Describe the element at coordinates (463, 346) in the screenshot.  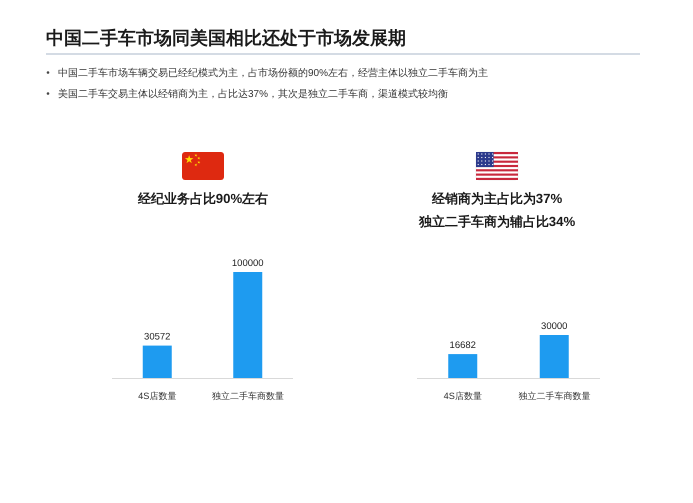
I see `data-label: 16682` at that location.